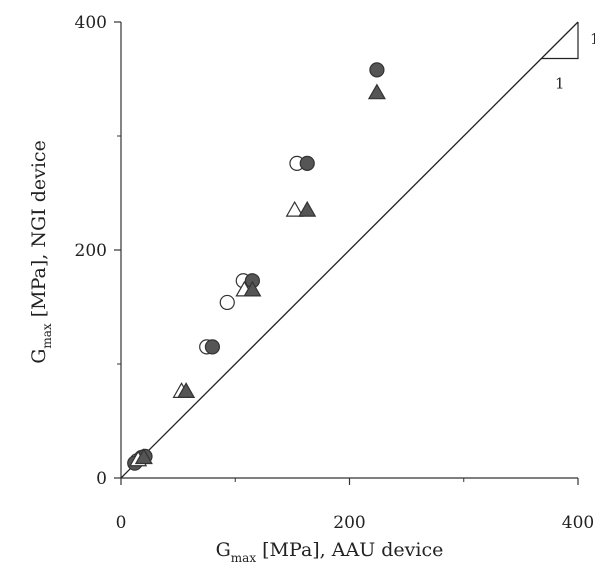 This screenshot has height=563, width=595. I want to click on x-axis-title-rest: [MPa], AAU device, so click(349, 550).